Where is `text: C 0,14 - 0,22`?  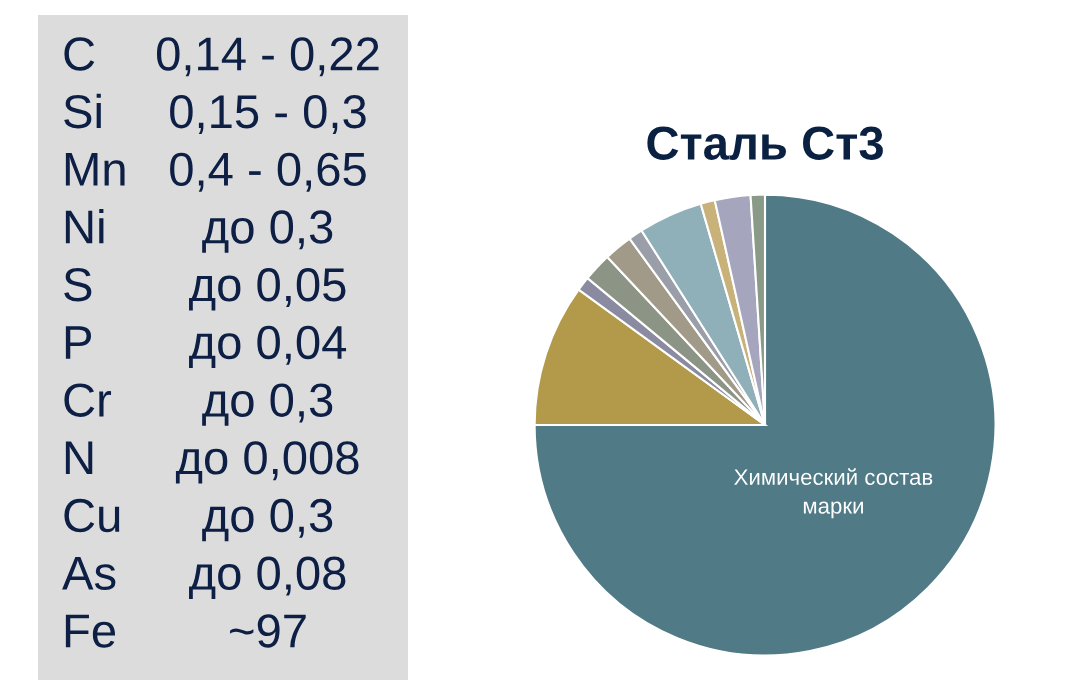
text: C 0,14 - 0,22 is located at coordinates (221, 57).